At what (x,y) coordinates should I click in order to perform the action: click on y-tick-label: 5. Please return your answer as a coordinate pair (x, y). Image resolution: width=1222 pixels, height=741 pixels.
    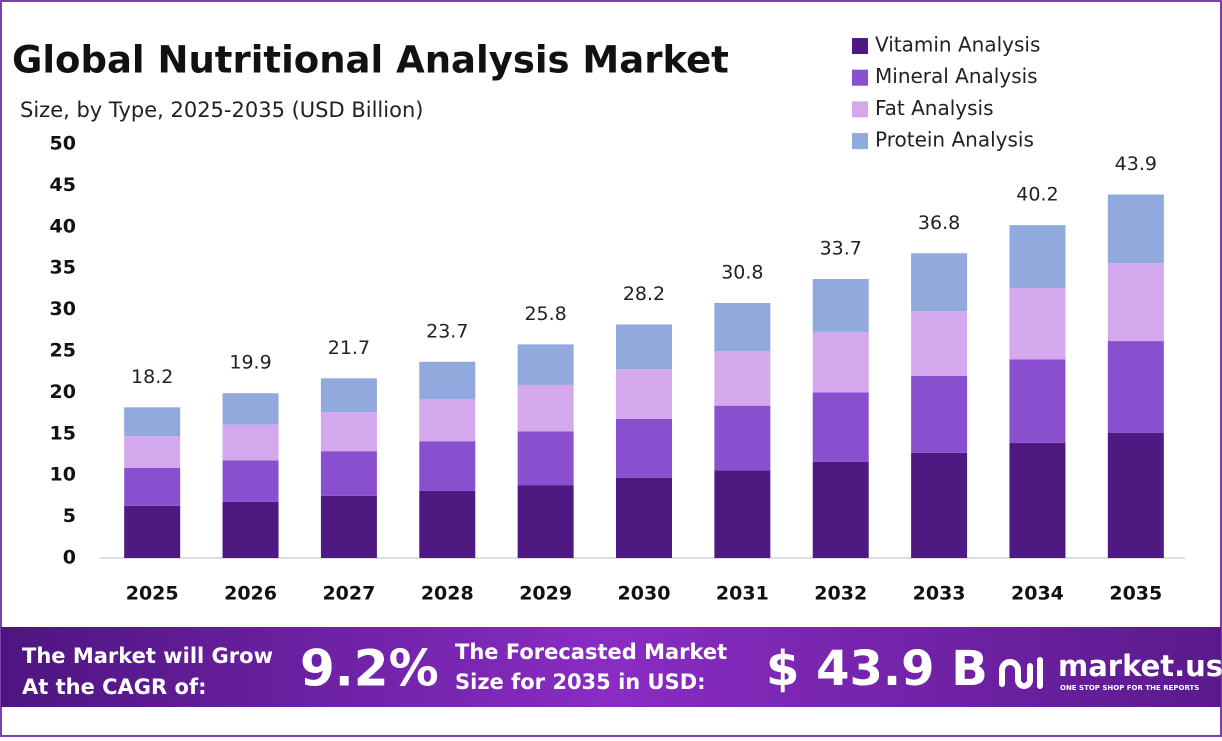
    Looking at the image, I should click on (69, 516).